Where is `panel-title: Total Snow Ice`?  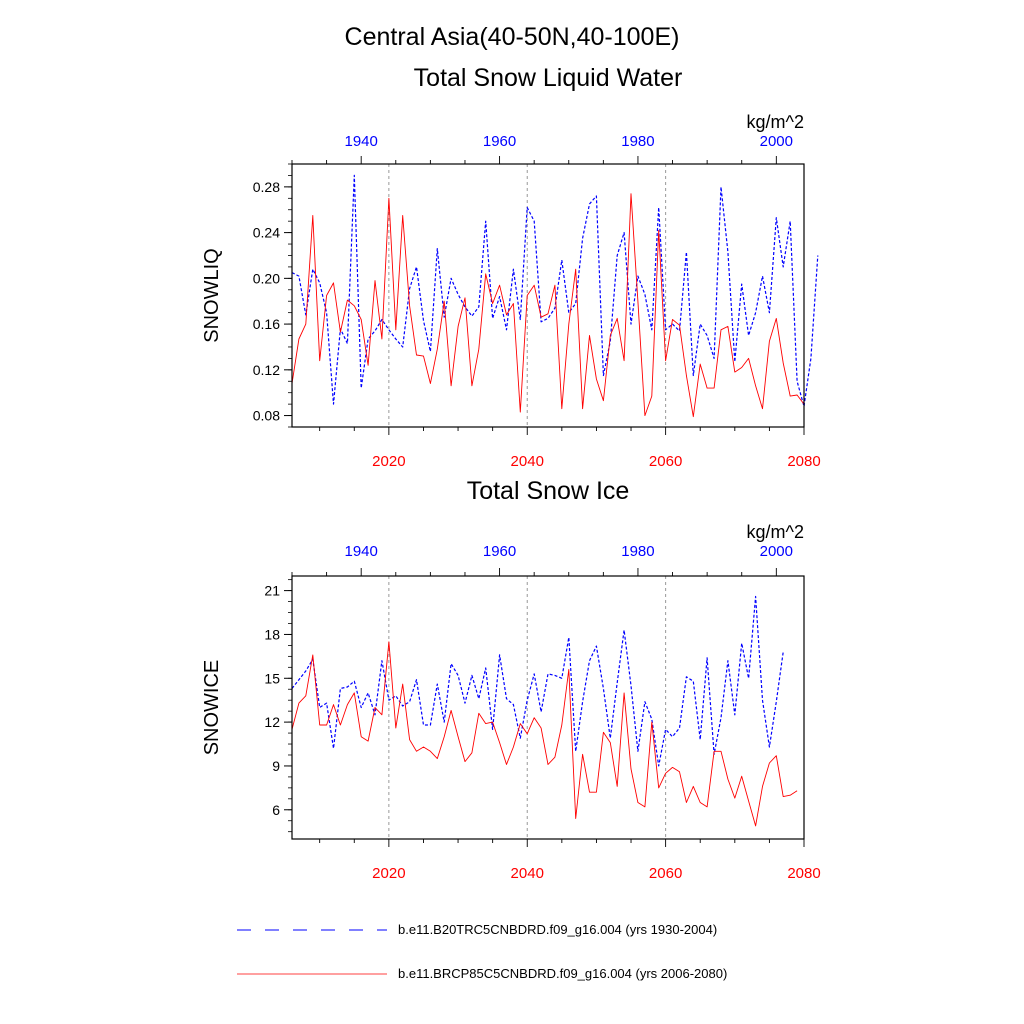 panel-title: Total Snow Ice is located at coordinates (548, 491).